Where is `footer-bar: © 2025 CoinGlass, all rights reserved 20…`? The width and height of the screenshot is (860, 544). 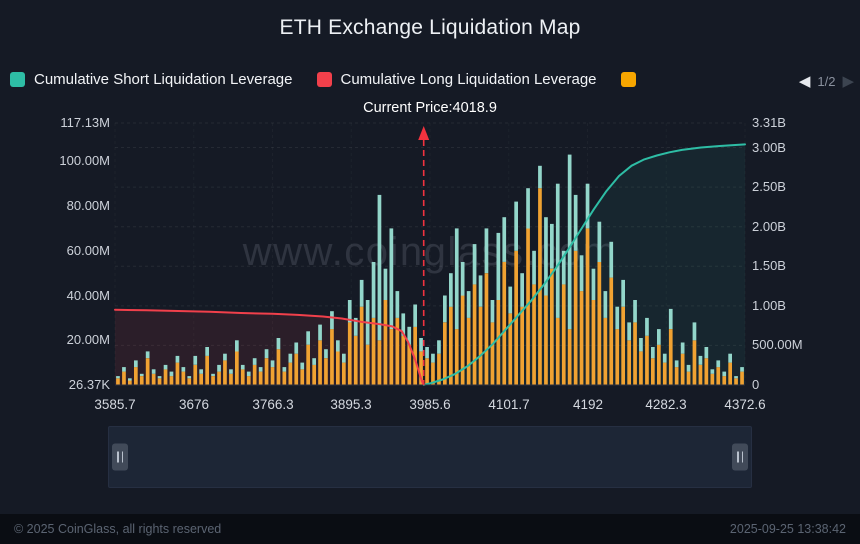
footer-bar: © 2025 CoinGlass, all rights reserved 20… is located at coordinates (430, 529).